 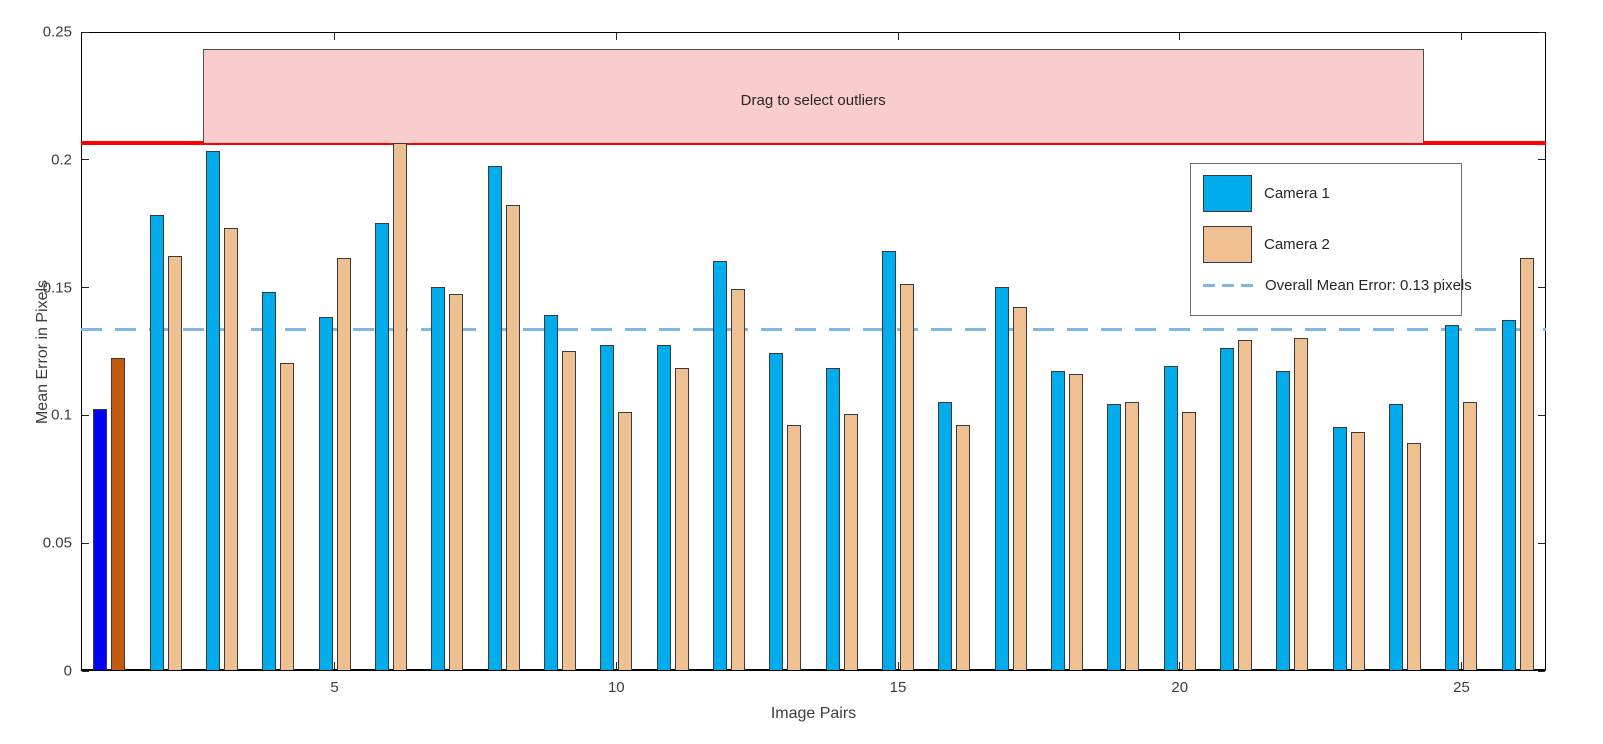 I want to click on y-tick-label: 0.25, so click(x=57, y=32).